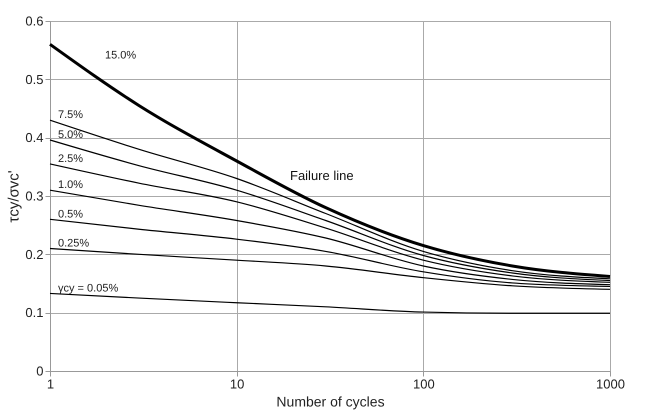 This screenshot has width=669, height=414. What do you see at coordinates (71, 214) in the screenshot?
I see `series-label: 0.5%` at bounding box center [71, 214].